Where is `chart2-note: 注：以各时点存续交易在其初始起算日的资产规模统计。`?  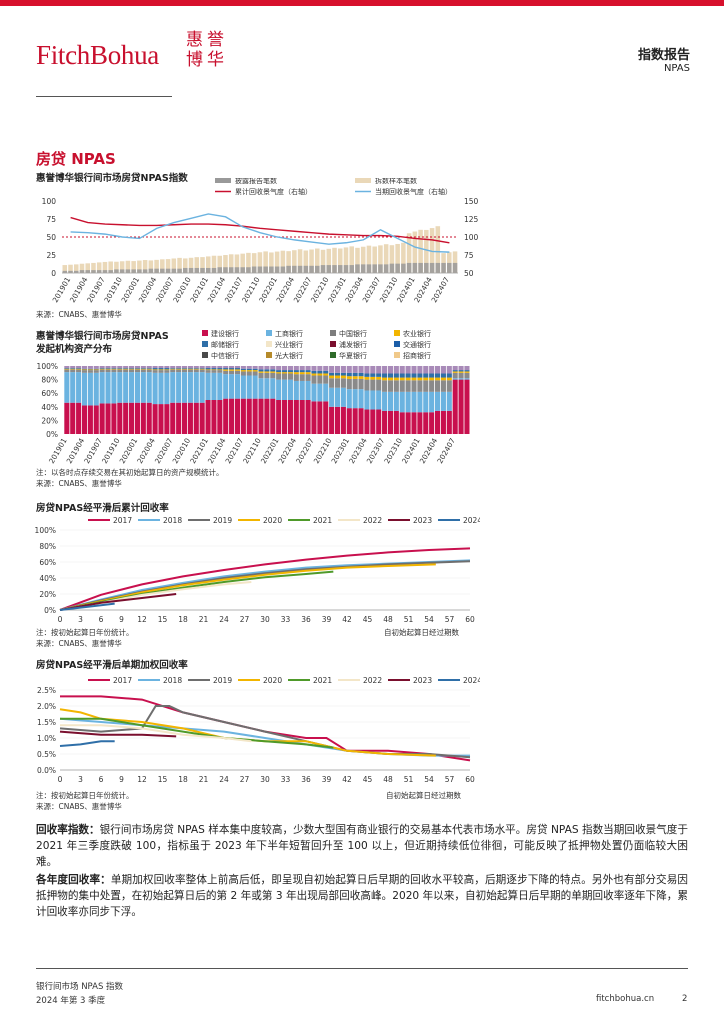
chart2-note: 注：以各时点存续交易在其初始起算日的资产规模统计。 is located at coordinates (130, 472).